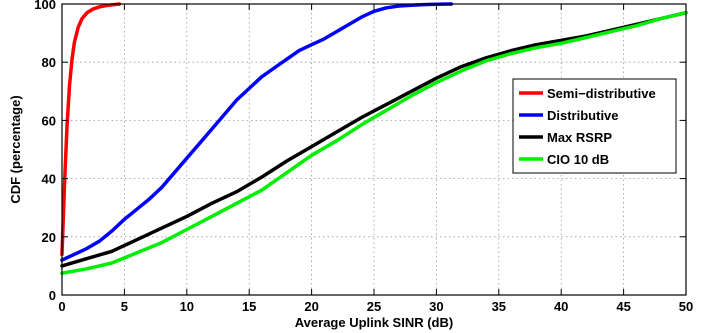  I want to click on x-tick-labels: 0 5 10 15 20 25 30 35 40 45 50, so click(375, 306).